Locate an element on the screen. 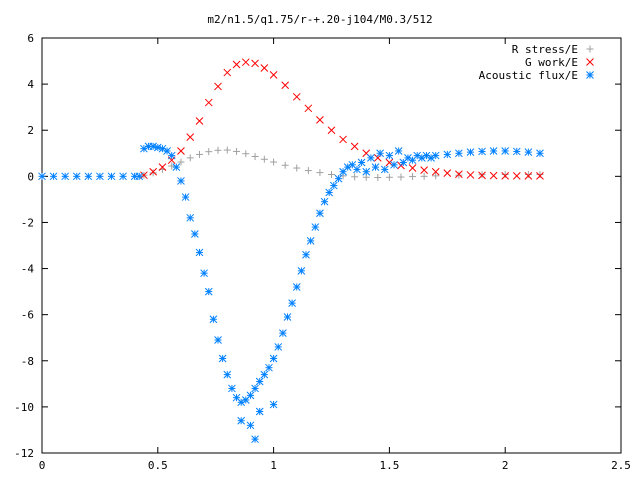 This screenshot has height=480, width=640. y-tick-label: -6 is located at coordinates (27, 315).